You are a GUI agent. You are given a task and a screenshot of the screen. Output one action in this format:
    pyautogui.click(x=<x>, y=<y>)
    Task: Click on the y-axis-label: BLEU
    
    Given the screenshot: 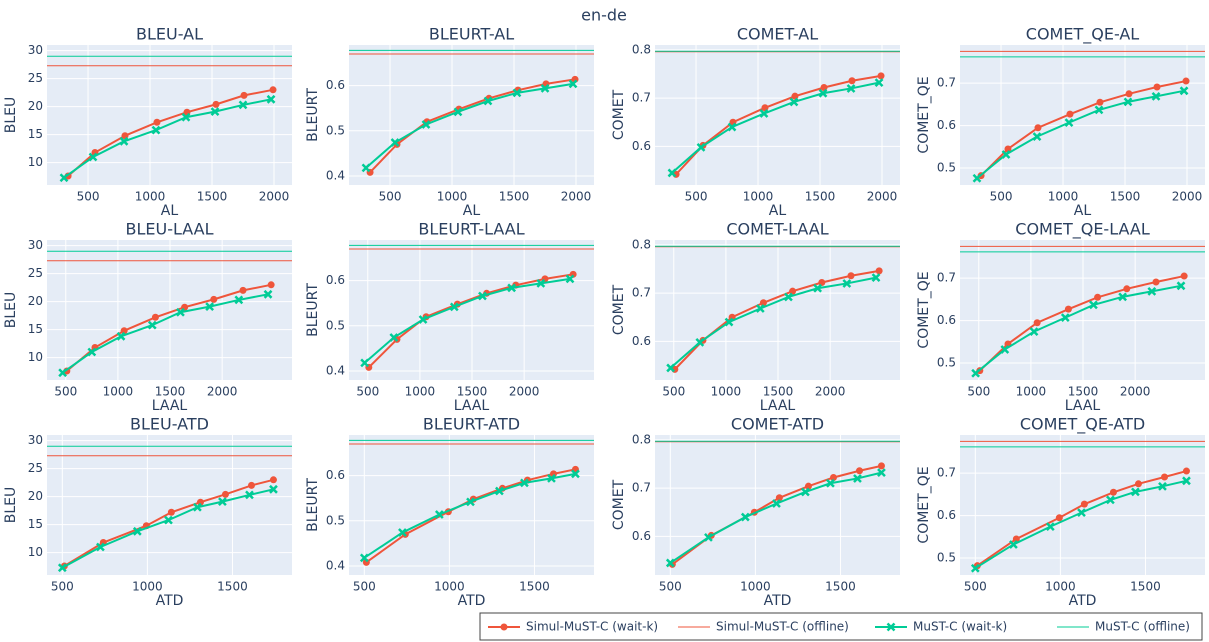 What is the action you would take?
    pyautogui.click(x=11, y=310)
    